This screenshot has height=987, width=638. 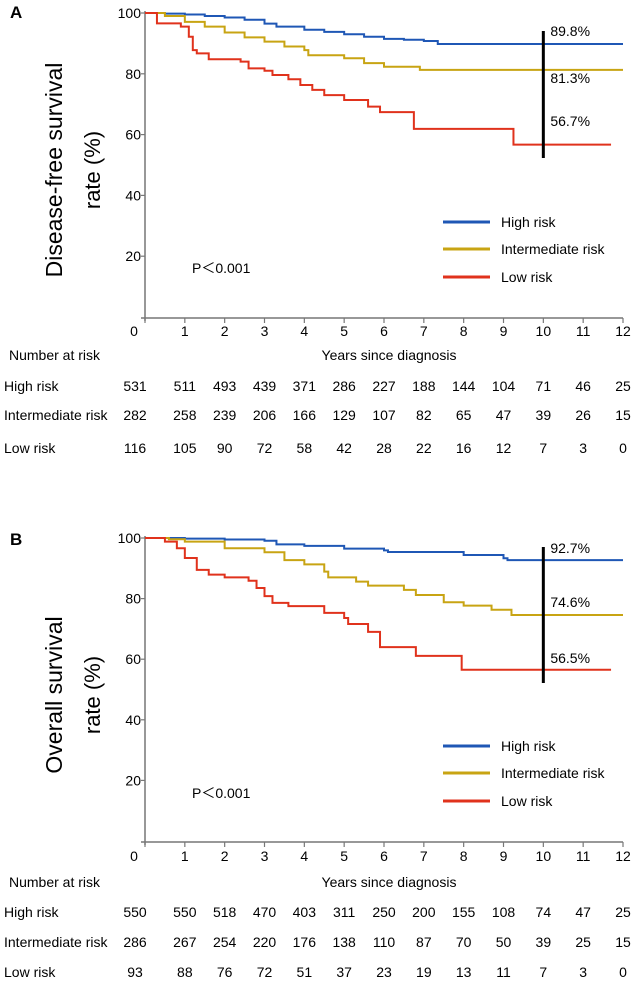 I want to click on risk-count: 51, so click(x=305, y=972).